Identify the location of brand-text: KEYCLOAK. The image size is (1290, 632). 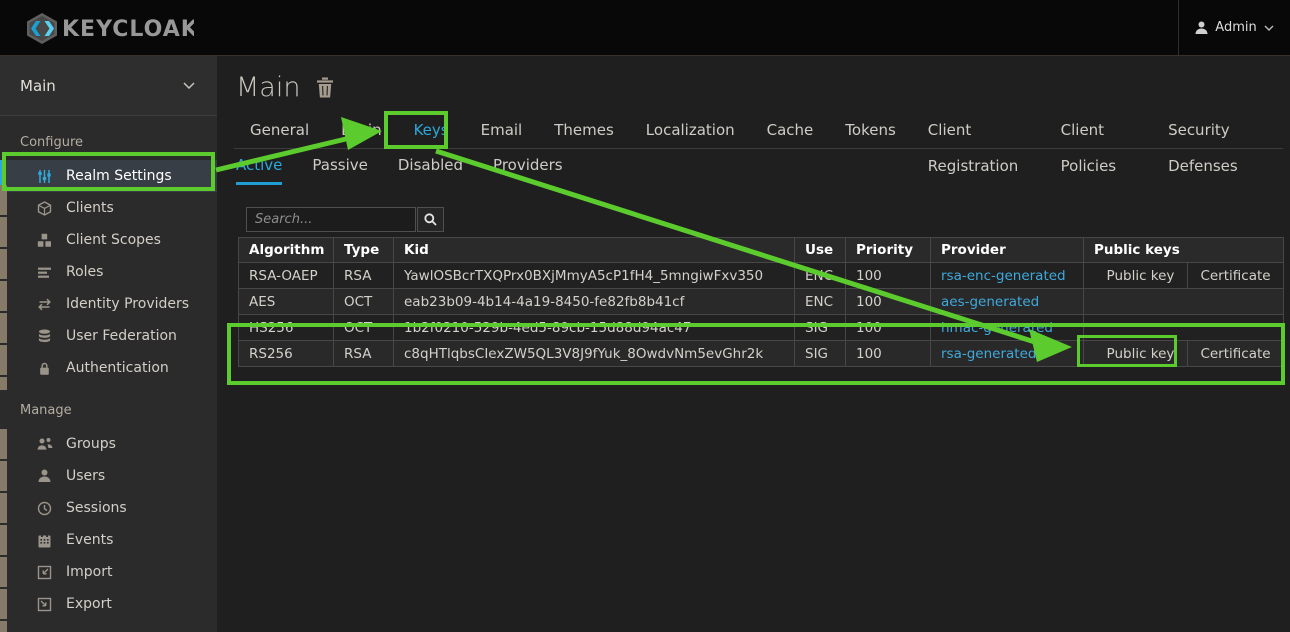
(128, 29).